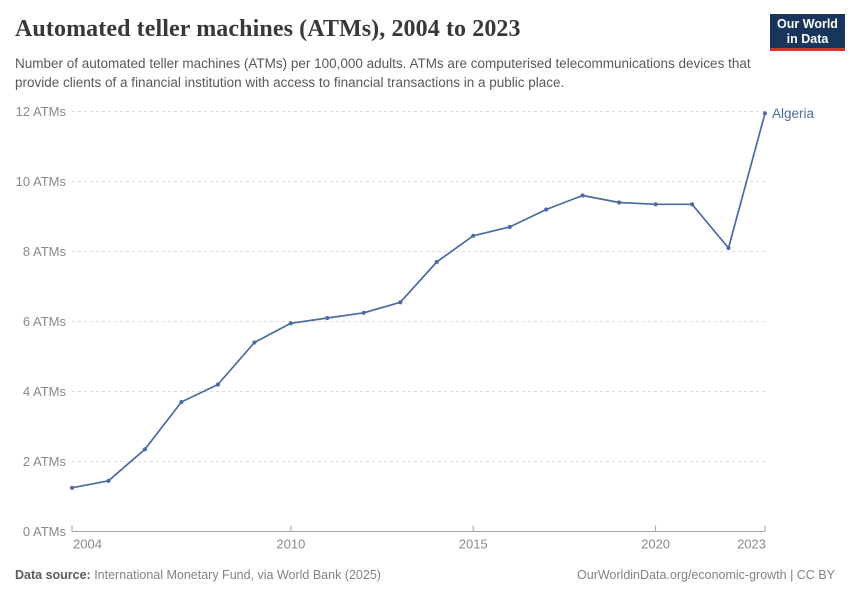 This screenshot has width=850, height=600. What do you see at coordinates (41, 111) in the screenshot?
I see `y-axis-tick-label: 12 ATMs` at bounding box center [41, 111].